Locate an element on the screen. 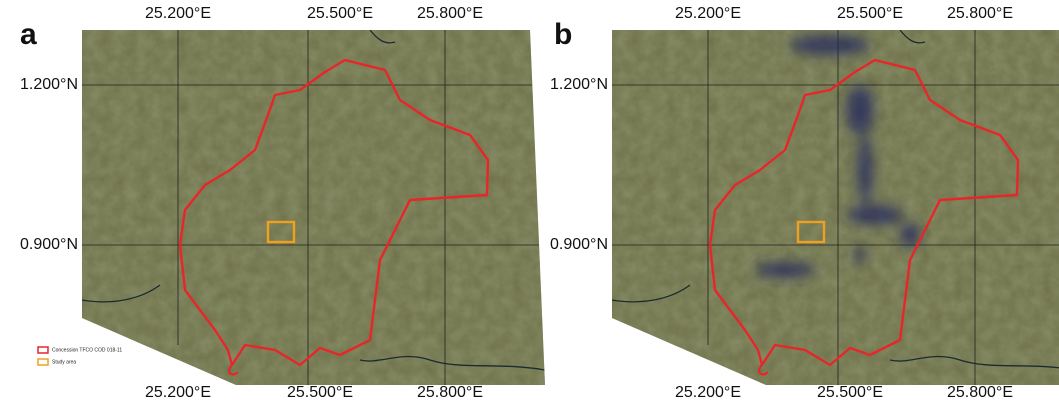 Image resolution: width=1059 pixels, height=406 pixels. panel-label: a is located at coordinates (28, 34).